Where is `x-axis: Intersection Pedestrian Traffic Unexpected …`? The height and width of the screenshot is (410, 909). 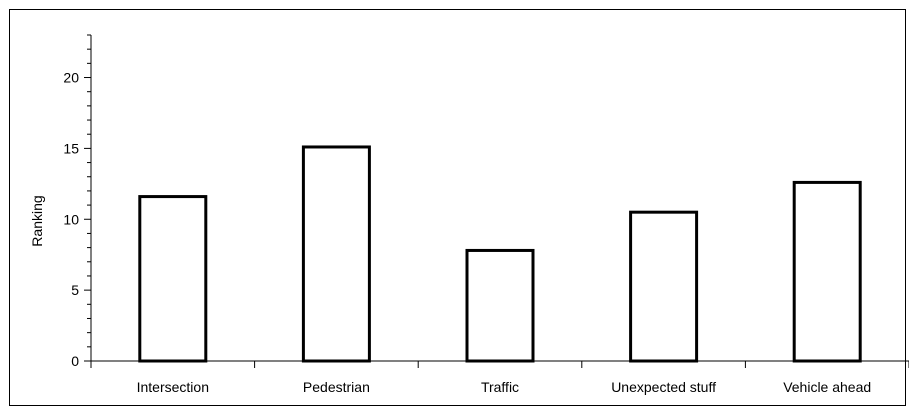
x-axis: Intersection Pedestrian Traffic Unexpected … is located at coordinates (499, 377).